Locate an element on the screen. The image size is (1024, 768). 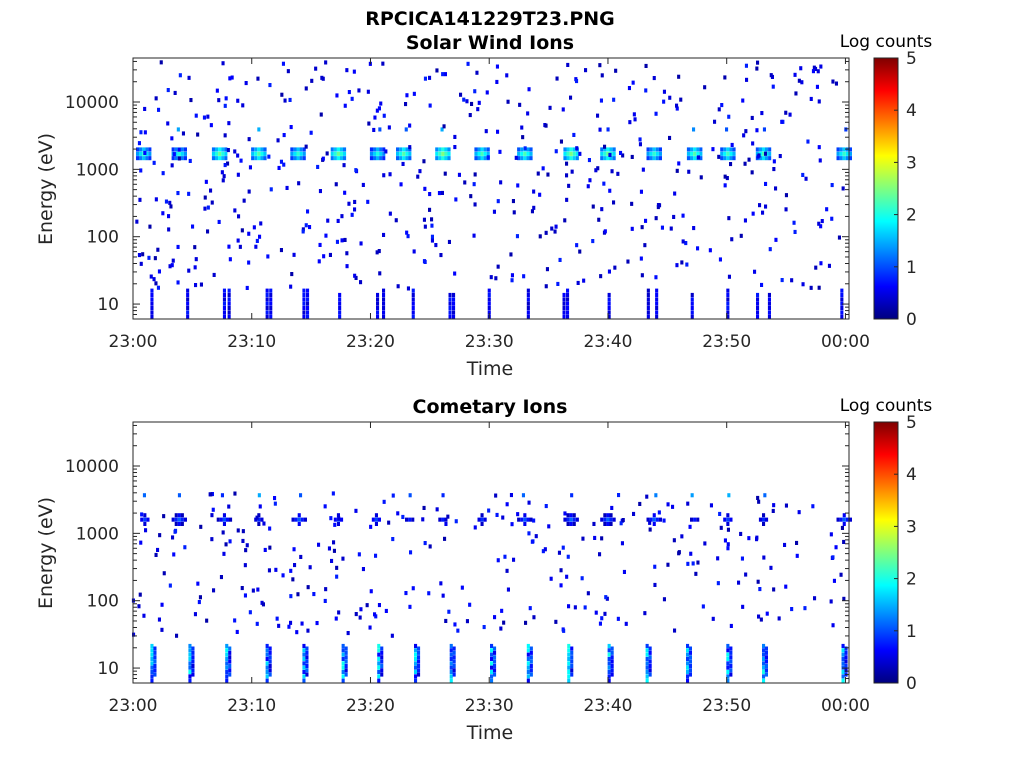
x-tick-label: 23:30 is located at coordinates (489, 706).